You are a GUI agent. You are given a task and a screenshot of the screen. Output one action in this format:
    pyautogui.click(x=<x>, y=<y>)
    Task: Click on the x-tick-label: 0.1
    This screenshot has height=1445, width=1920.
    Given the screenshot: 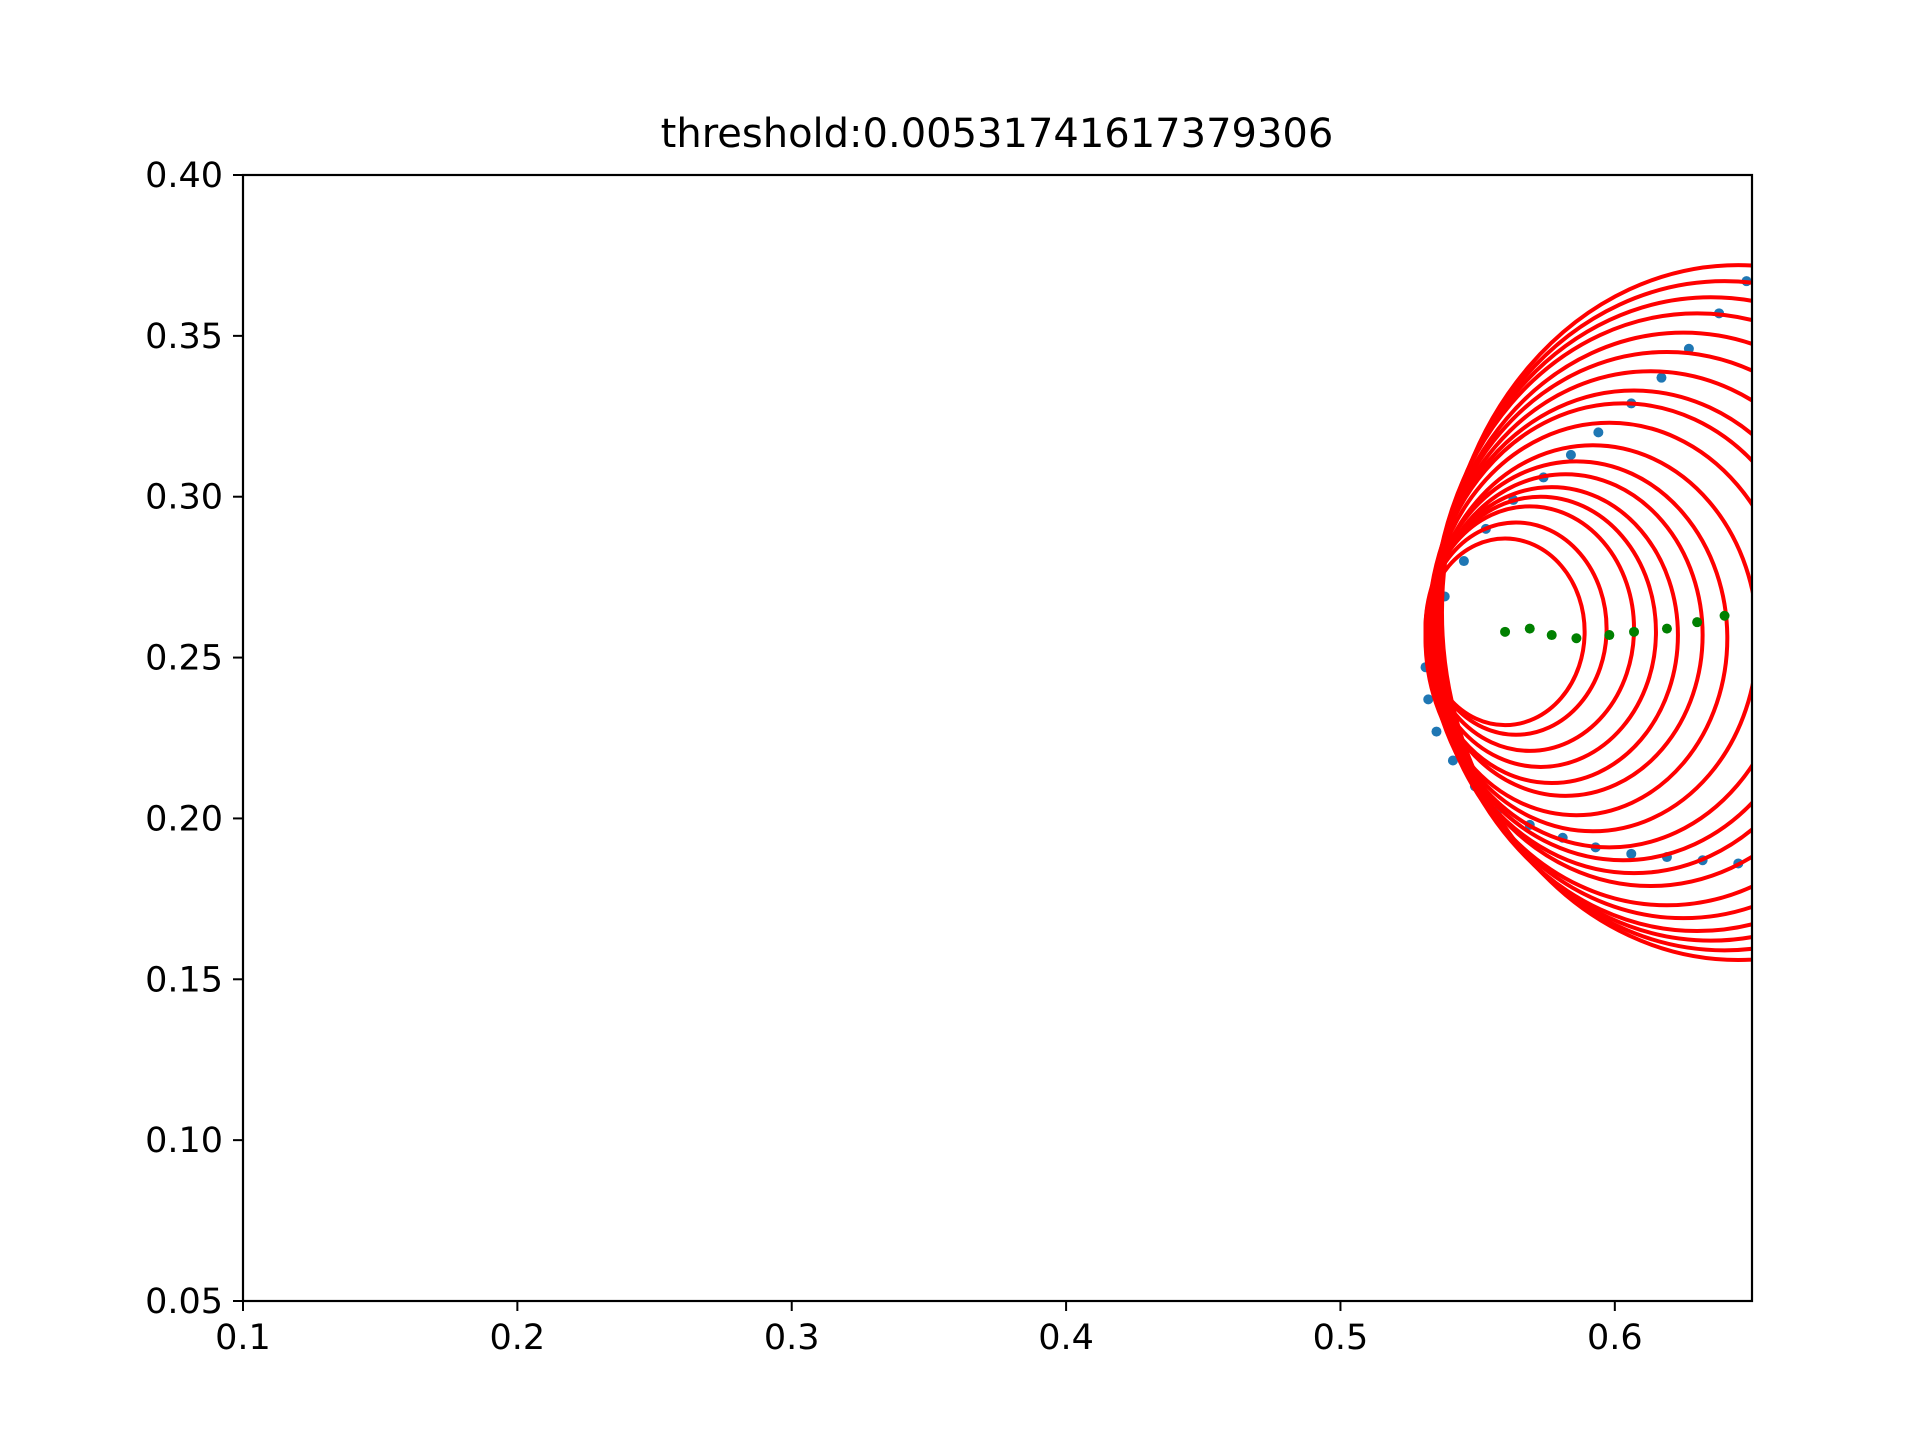 What is the action you would take?
    pyautogui.click(x=243, y=1338)
    